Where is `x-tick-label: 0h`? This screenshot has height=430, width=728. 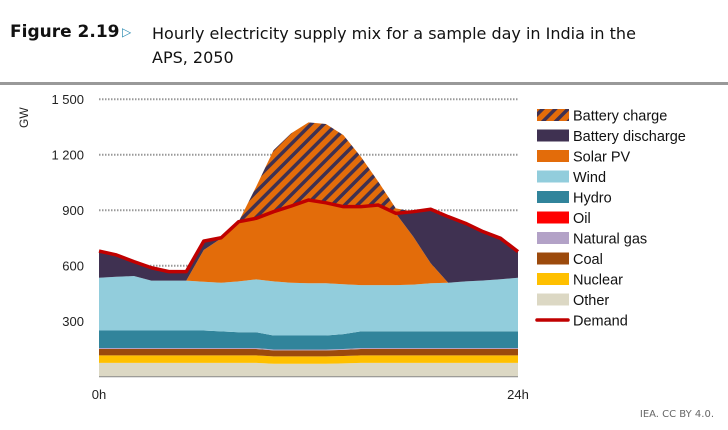
x-tick-label: 0h is located at coordinates (99, 394).